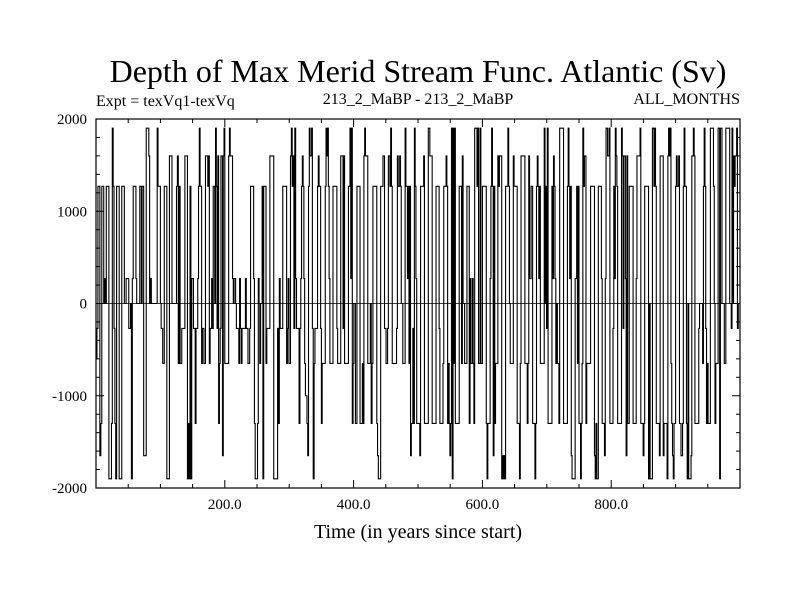 The height and width of the screenshot is (600, 800). I want to click on subtitle-experiment: Expt = texVq1-texVq, so click(165, 101).